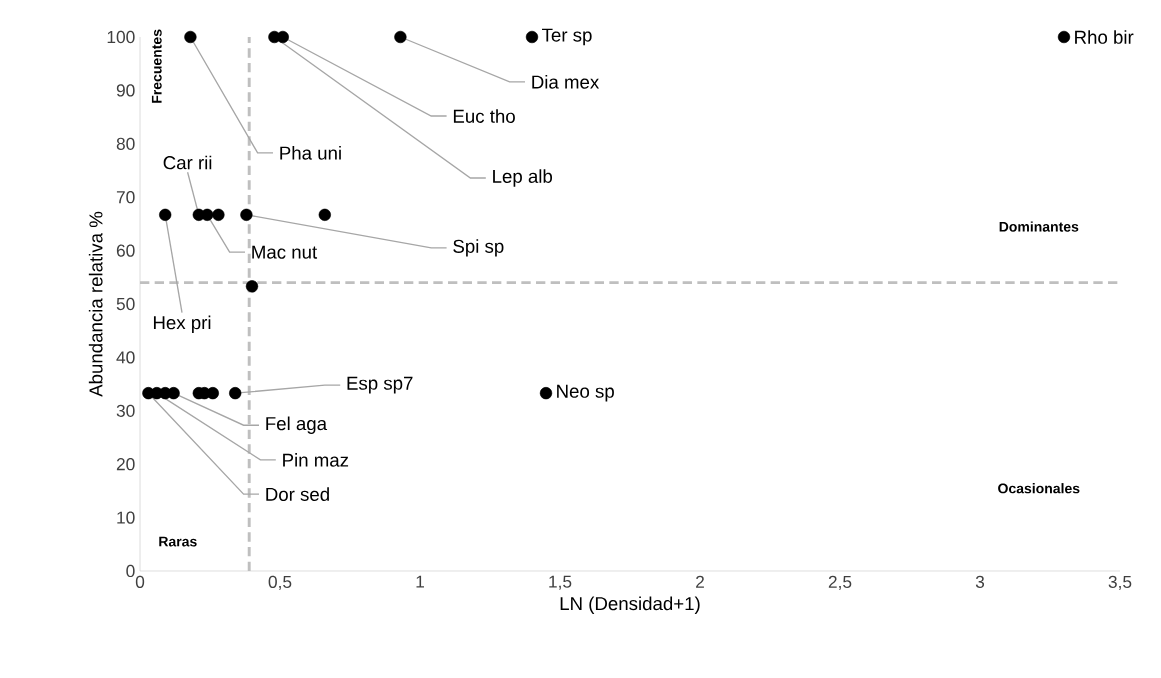  Describe the element at coordinates (566, 81) in the screenshot. I see `annotation: Dia mex` at that location.